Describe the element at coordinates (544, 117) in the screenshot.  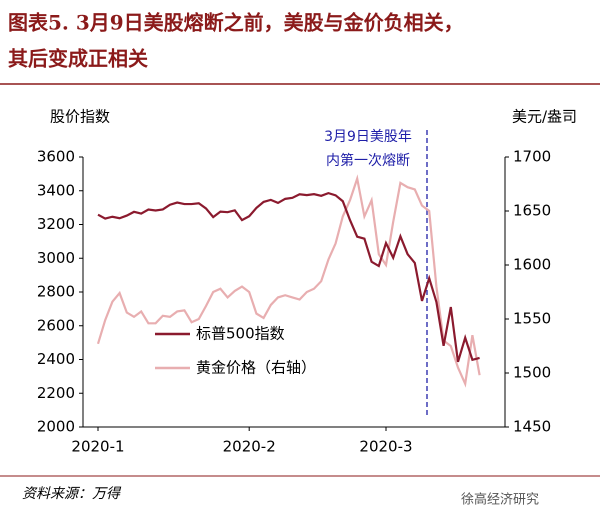
I see `y2-axis-label: 美元/盎司` at that location.